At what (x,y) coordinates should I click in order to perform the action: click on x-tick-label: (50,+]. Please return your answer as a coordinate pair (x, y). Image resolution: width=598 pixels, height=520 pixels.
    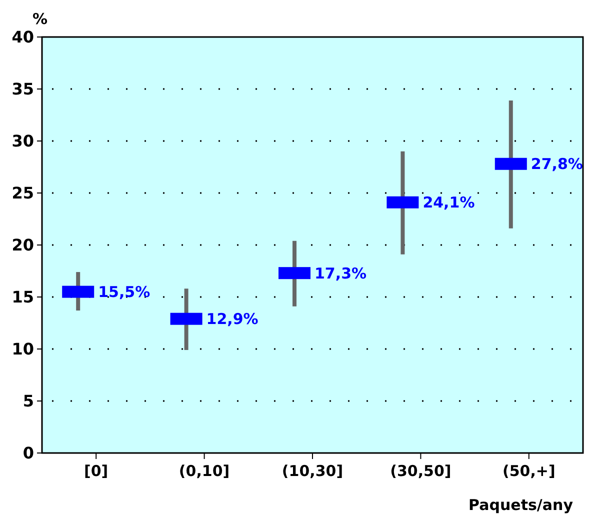
    Looking at the image, I should click on (529, 471).